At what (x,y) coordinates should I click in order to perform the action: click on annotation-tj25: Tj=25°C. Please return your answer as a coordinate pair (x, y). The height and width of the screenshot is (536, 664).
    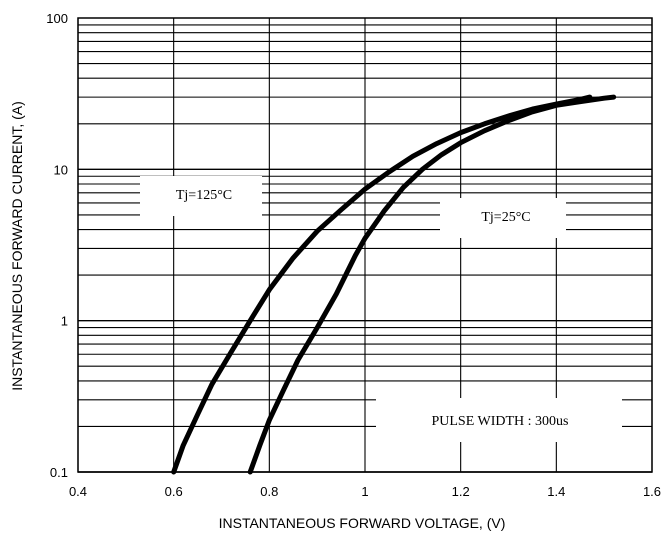
    Looking at the image, I should click on (503, 218).